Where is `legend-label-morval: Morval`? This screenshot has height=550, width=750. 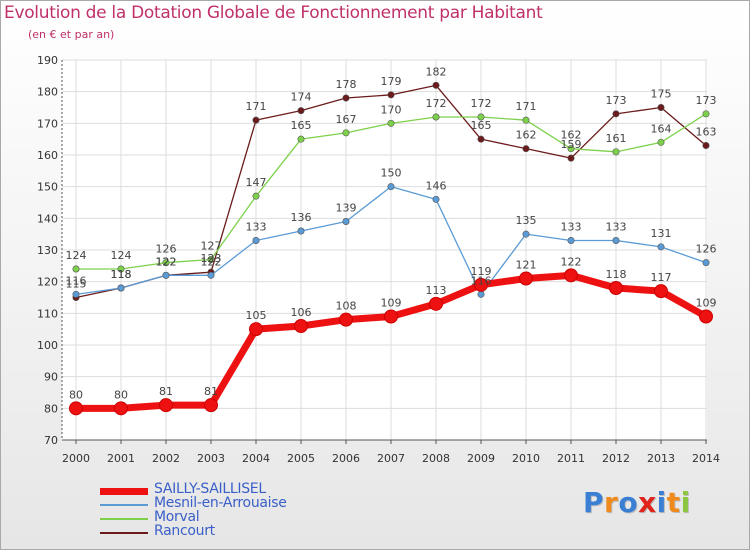 legend-label-morval: Morval is located at coordinates (177, 517).